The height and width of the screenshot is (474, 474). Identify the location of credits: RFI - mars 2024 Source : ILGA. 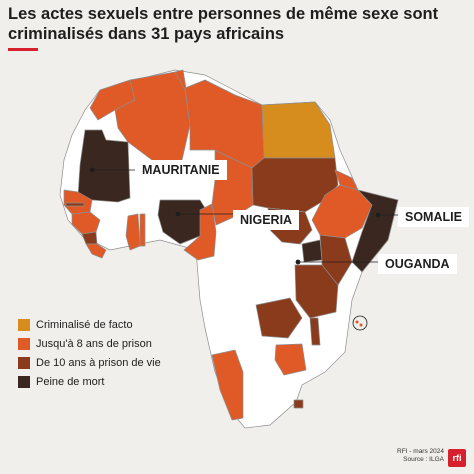
(420, 456).